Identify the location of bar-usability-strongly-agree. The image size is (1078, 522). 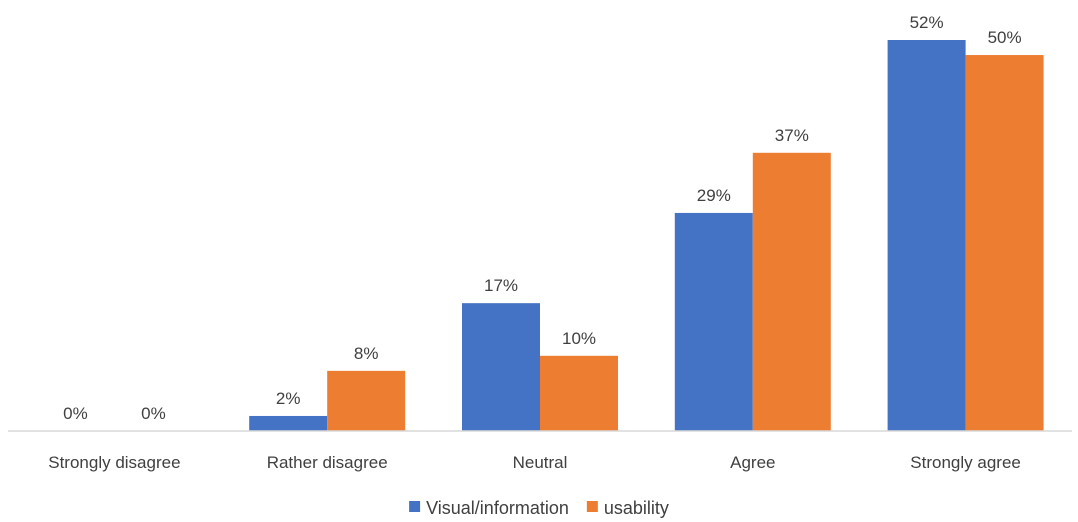
(1004, 243).